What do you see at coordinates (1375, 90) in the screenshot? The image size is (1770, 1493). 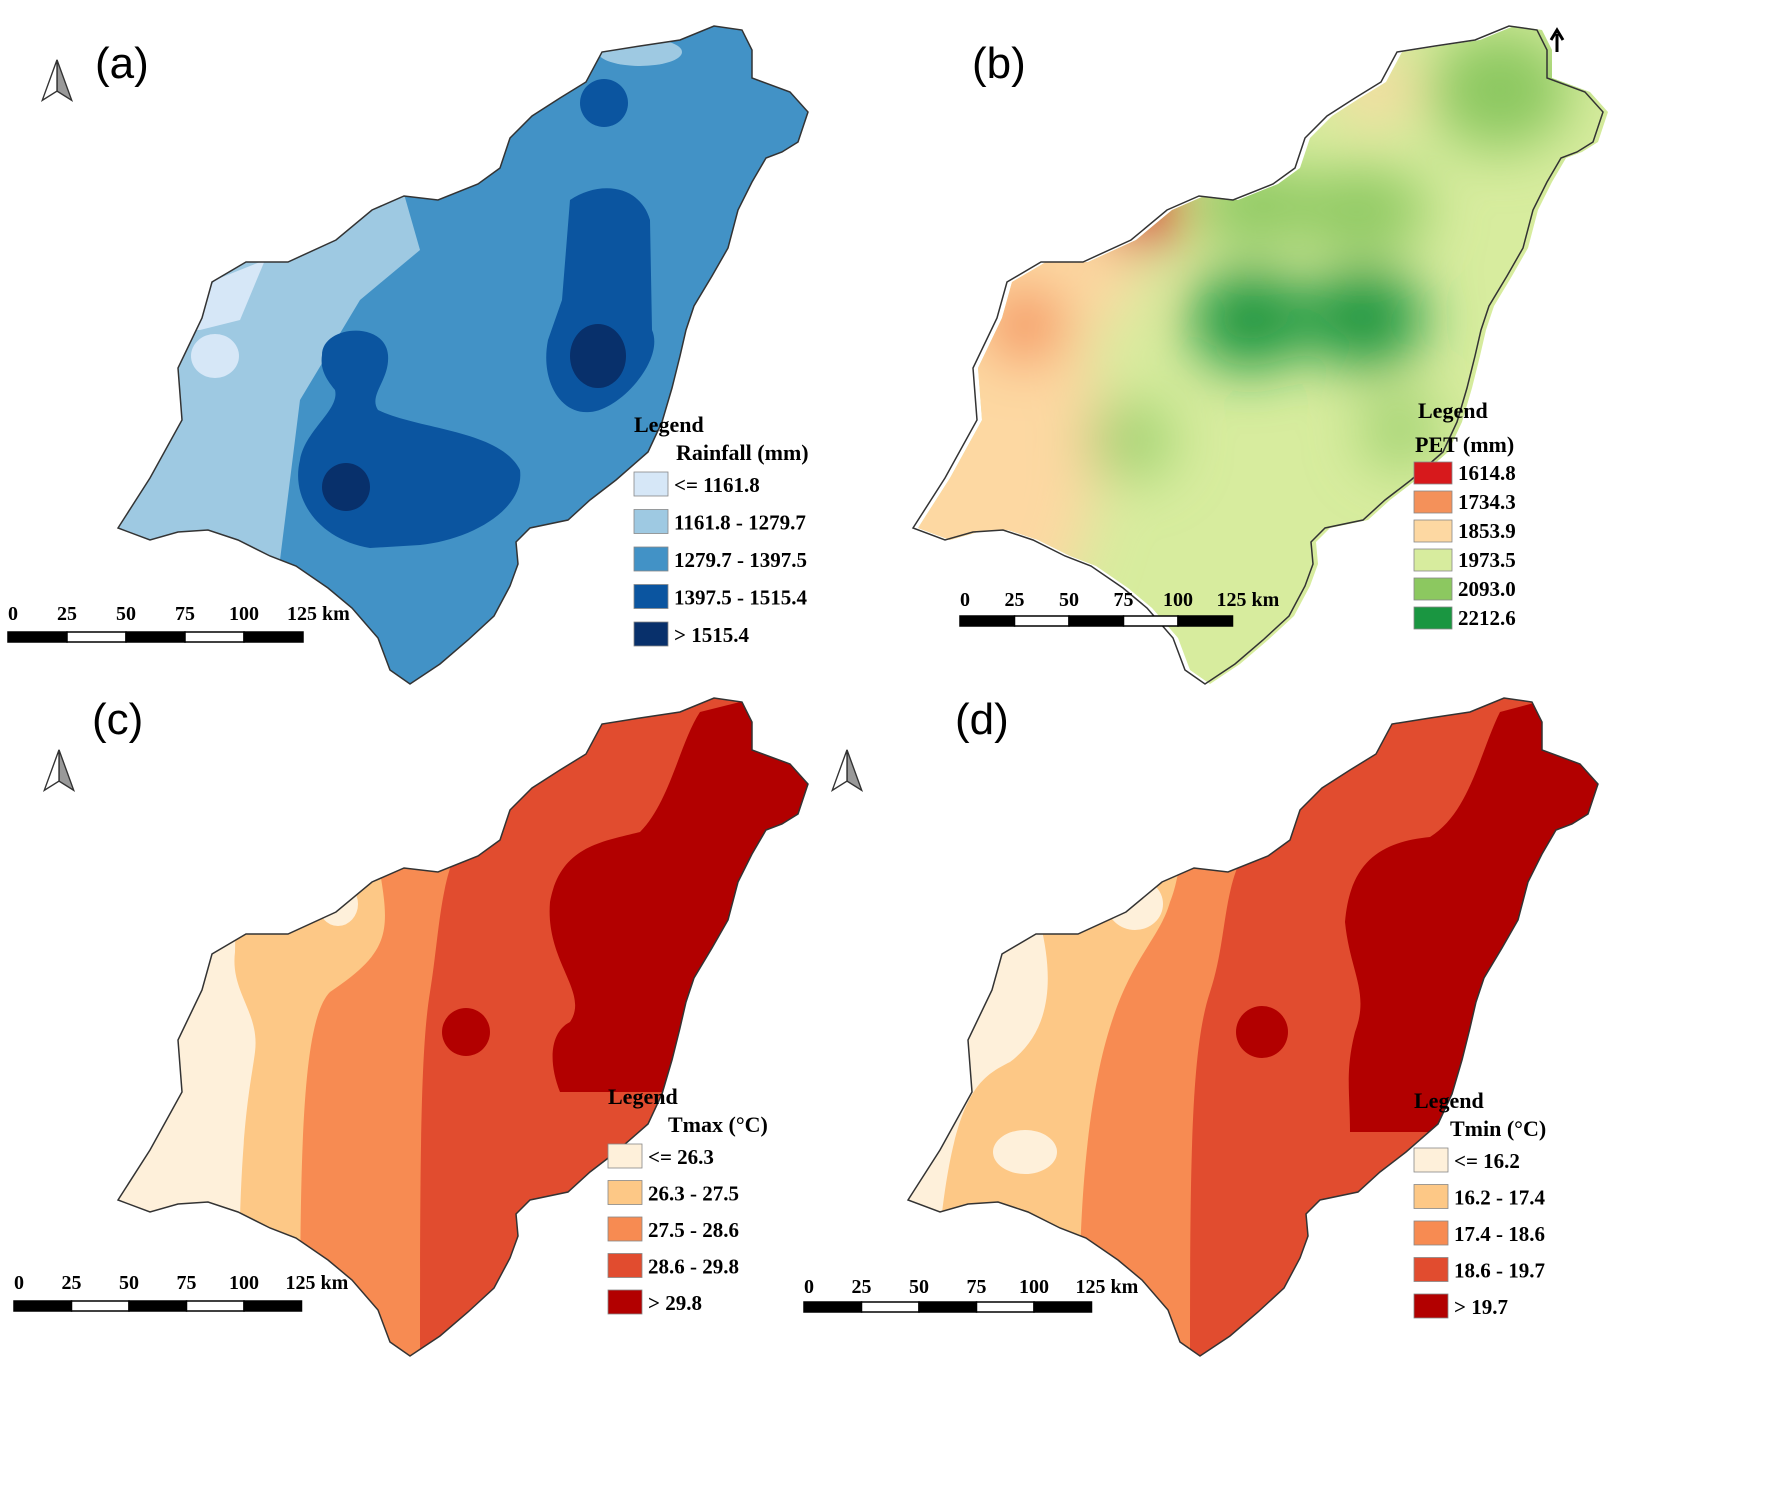 I see `pet-zone-north-low` at bounding box center [1375, 90].